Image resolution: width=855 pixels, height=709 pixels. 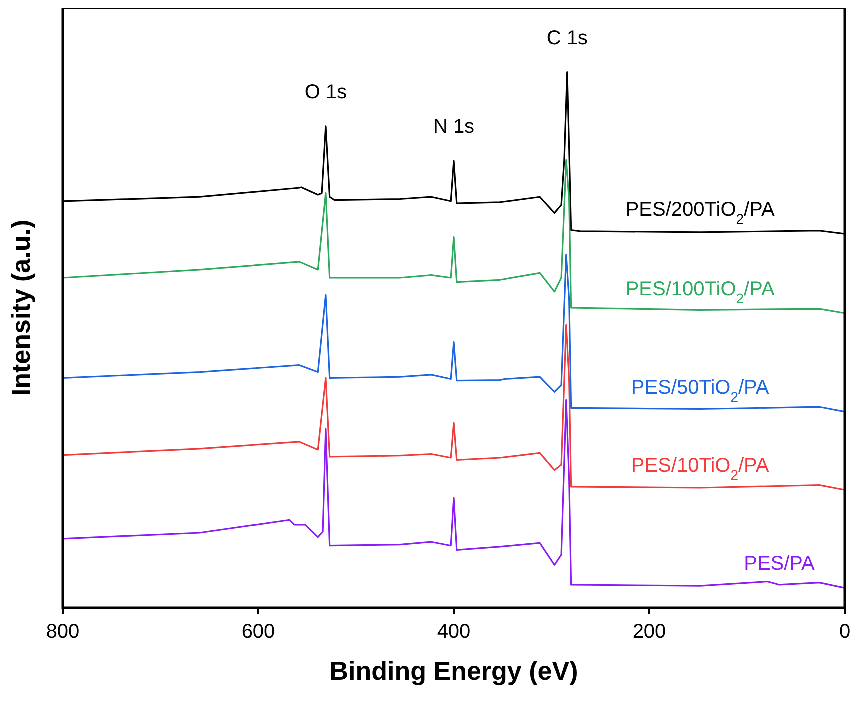 I want to click on series-label: PES/200TiO$_{2}$/PA, so click(x=701, y=213).